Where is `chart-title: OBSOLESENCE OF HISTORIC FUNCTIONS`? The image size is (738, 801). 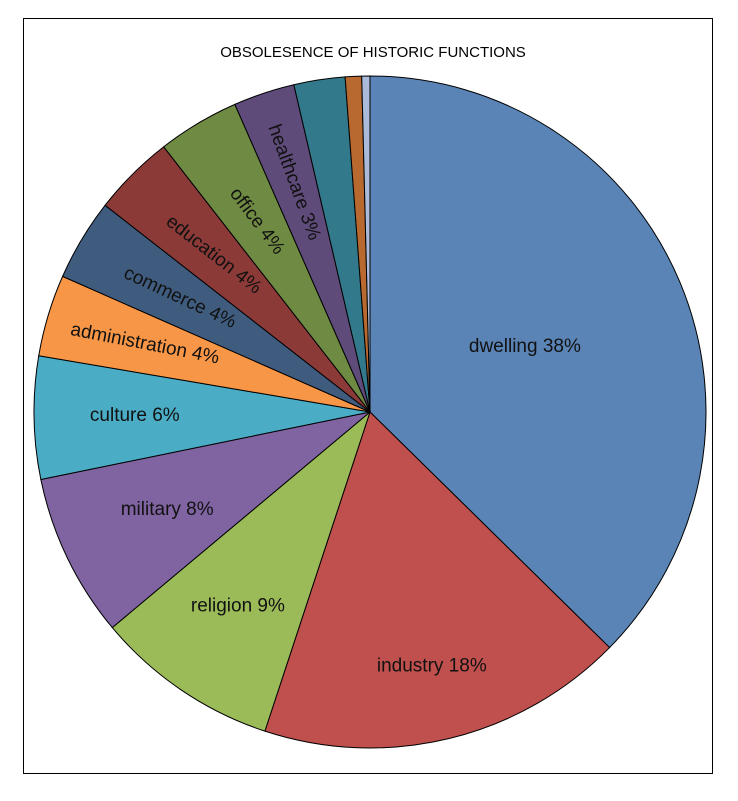
chart-title: OBSOLESENCE OF HISTORIC FUNCTIONS is located at coordinates (373, 52).